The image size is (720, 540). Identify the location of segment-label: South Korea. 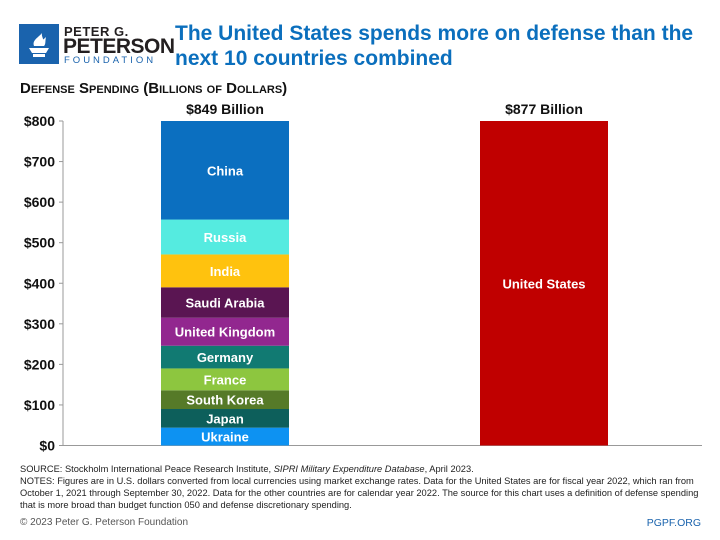
(225, 400).